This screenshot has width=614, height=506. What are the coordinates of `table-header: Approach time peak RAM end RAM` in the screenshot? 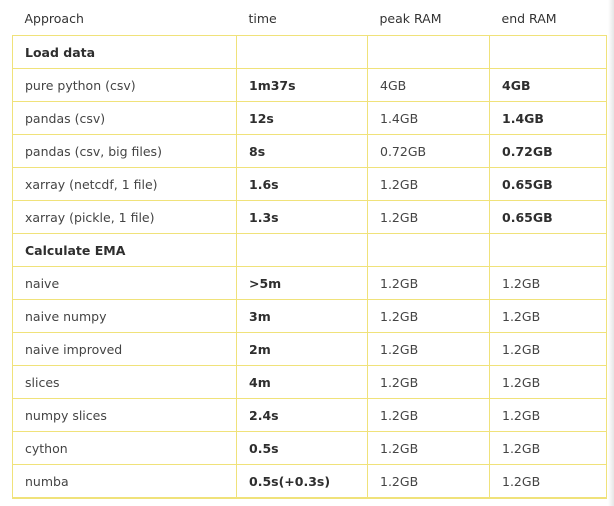 It's located at (310, 19).